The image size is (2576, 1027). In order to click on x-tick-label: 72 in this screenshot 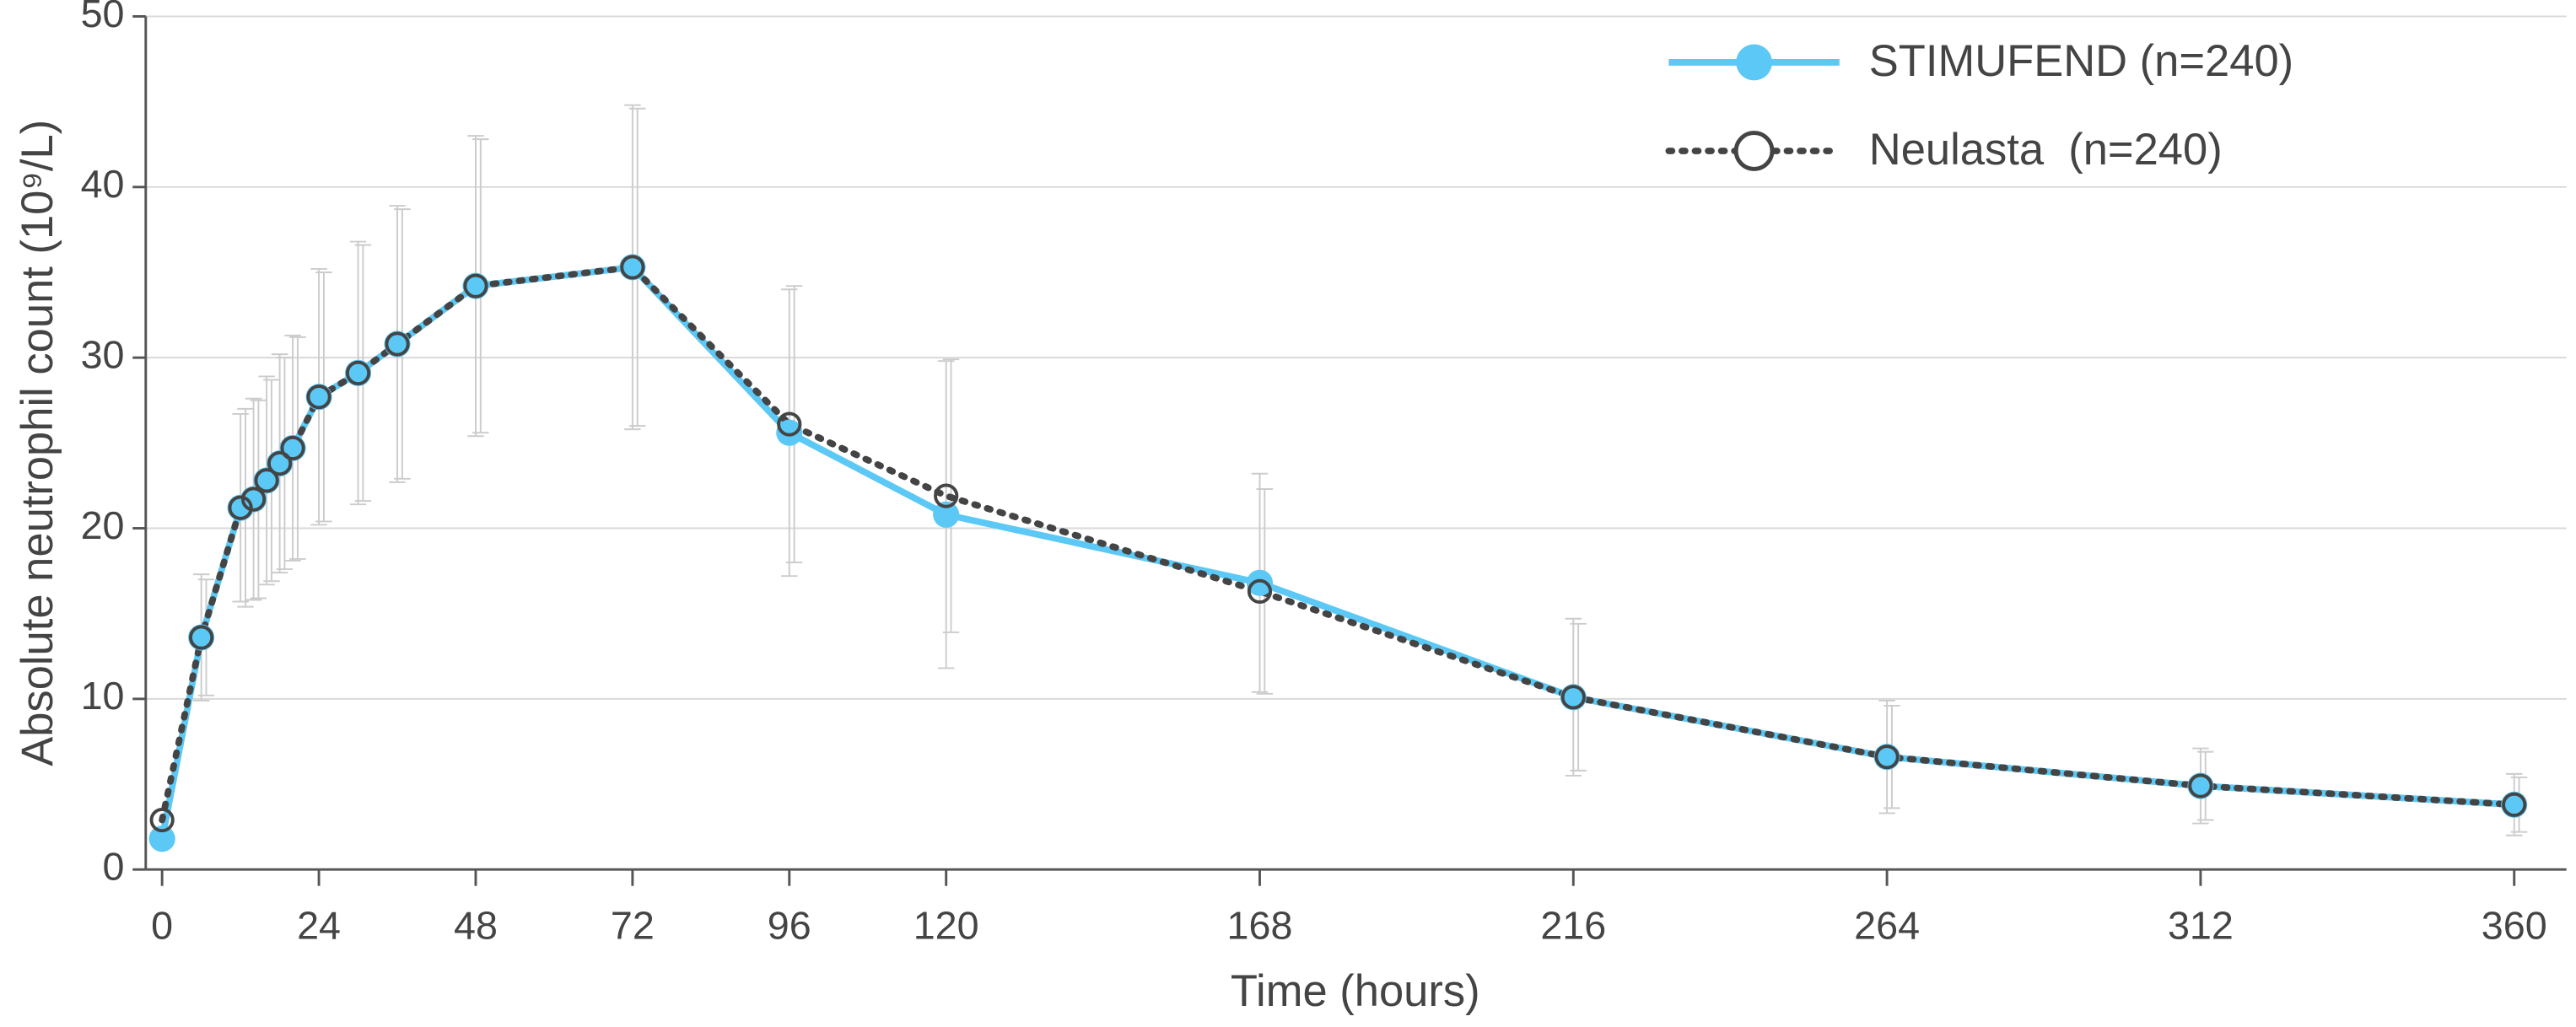, I will do `click(633, 926)`.